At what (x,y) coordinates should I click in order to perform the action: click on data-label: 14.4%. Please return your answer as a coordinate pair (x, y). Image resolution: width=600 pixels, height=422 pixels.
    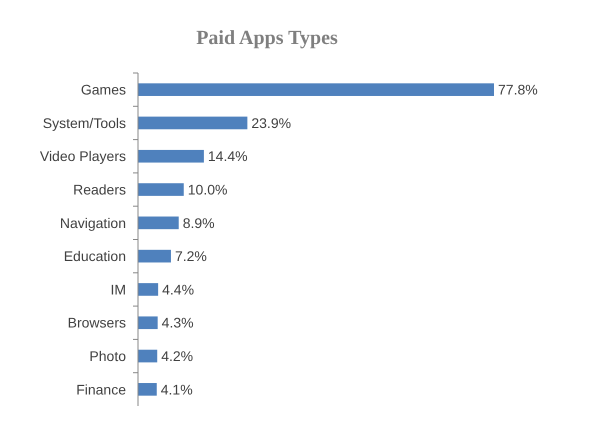
    Looking at the image, I should click on (228, 156).